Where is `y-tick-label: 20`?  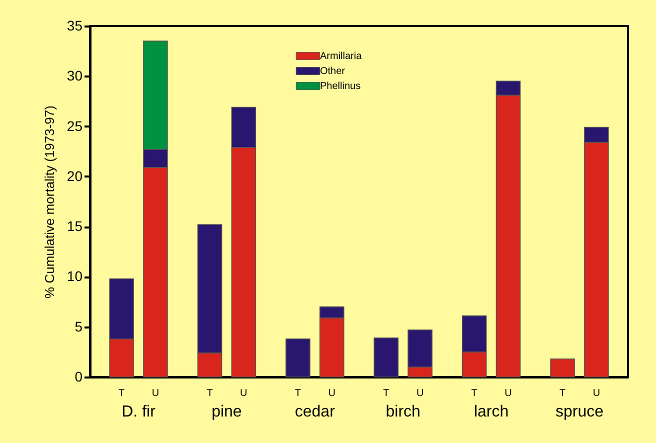
y-tick-label: 20 is located at coordinates (74, 176).